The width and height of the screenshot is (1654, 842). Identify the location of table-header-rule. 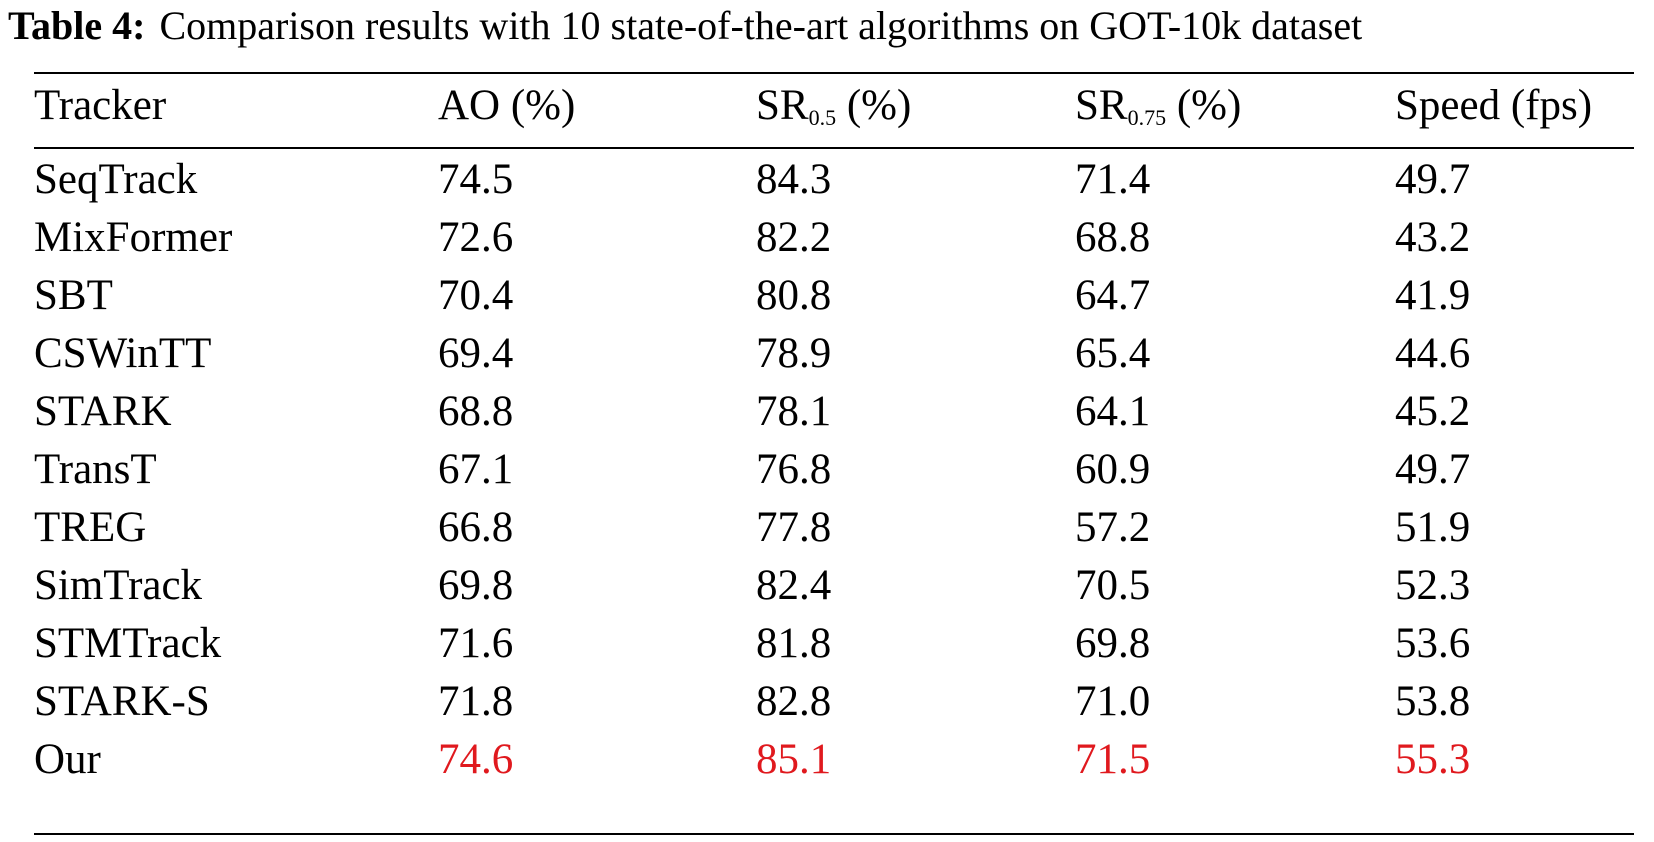
(834, 148).